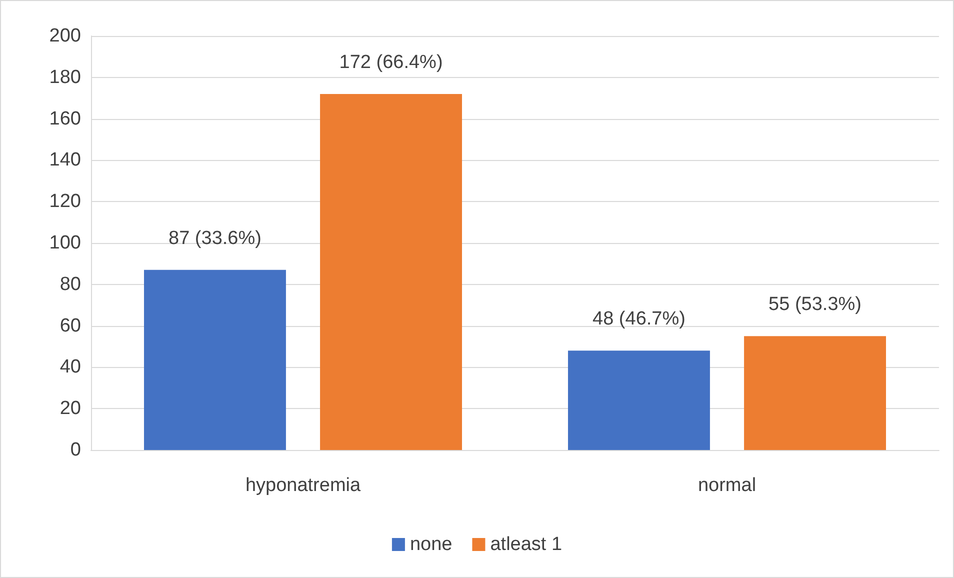  I want to click on y-tick-label: 200, so click(65, 36).